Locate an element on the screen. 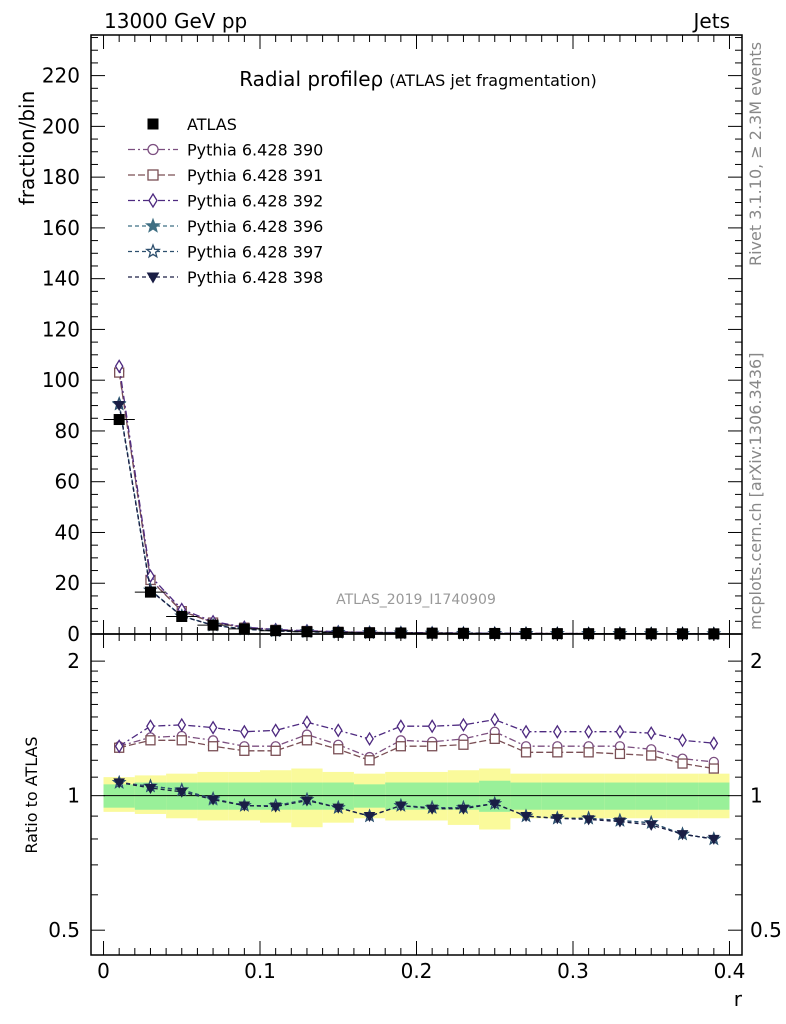 The height and width of the screenshot is (1024, 786). ratio-y-tick-label: 1 is located at coordinates (73, 796).